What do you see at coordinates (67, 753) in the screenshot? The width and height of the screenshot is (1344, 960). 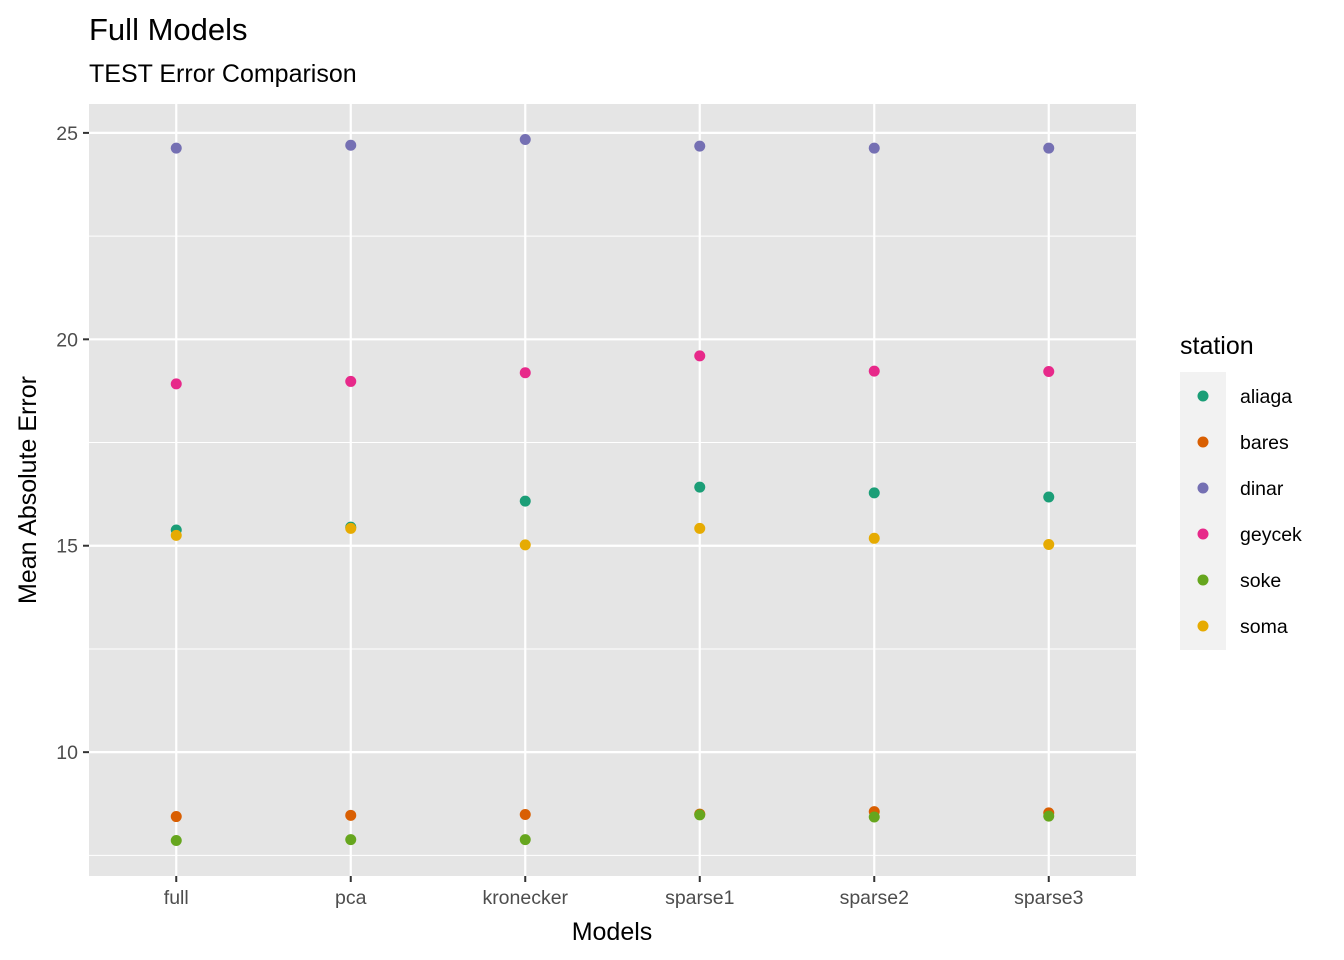 I see `y-tick-label: 10` at bounding box center [67, 753].